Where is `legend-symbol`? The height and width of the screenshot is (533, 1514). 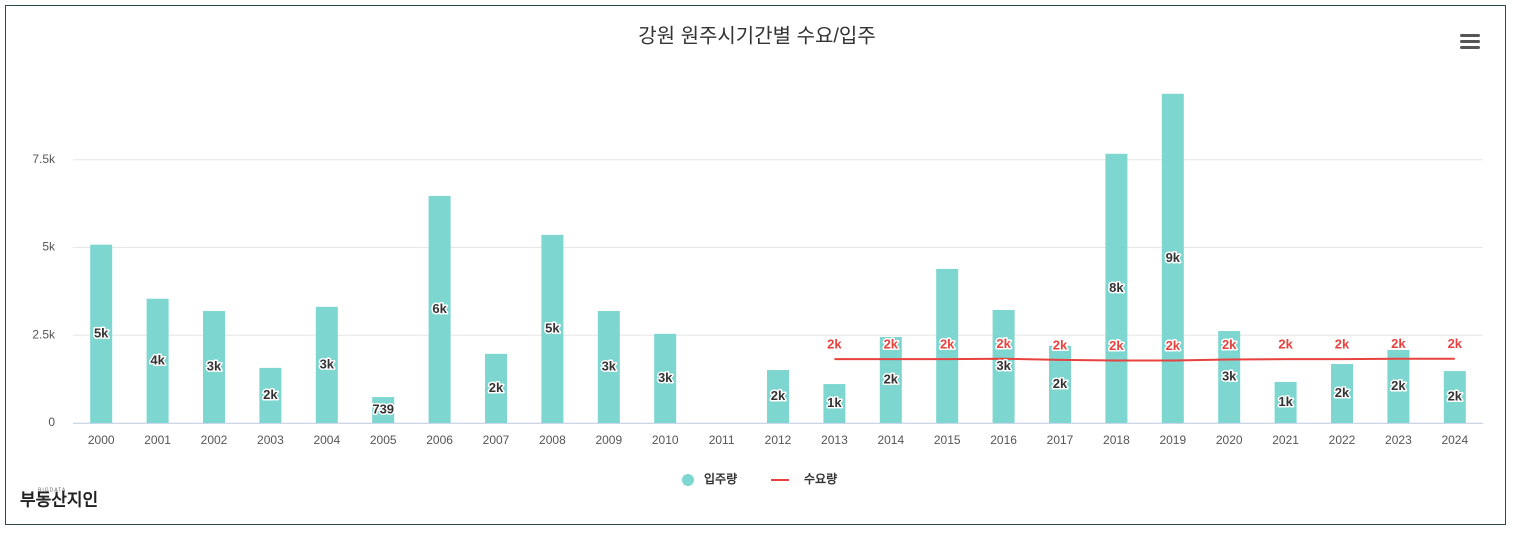 legend-symbol is located at coordinates (688, 480).